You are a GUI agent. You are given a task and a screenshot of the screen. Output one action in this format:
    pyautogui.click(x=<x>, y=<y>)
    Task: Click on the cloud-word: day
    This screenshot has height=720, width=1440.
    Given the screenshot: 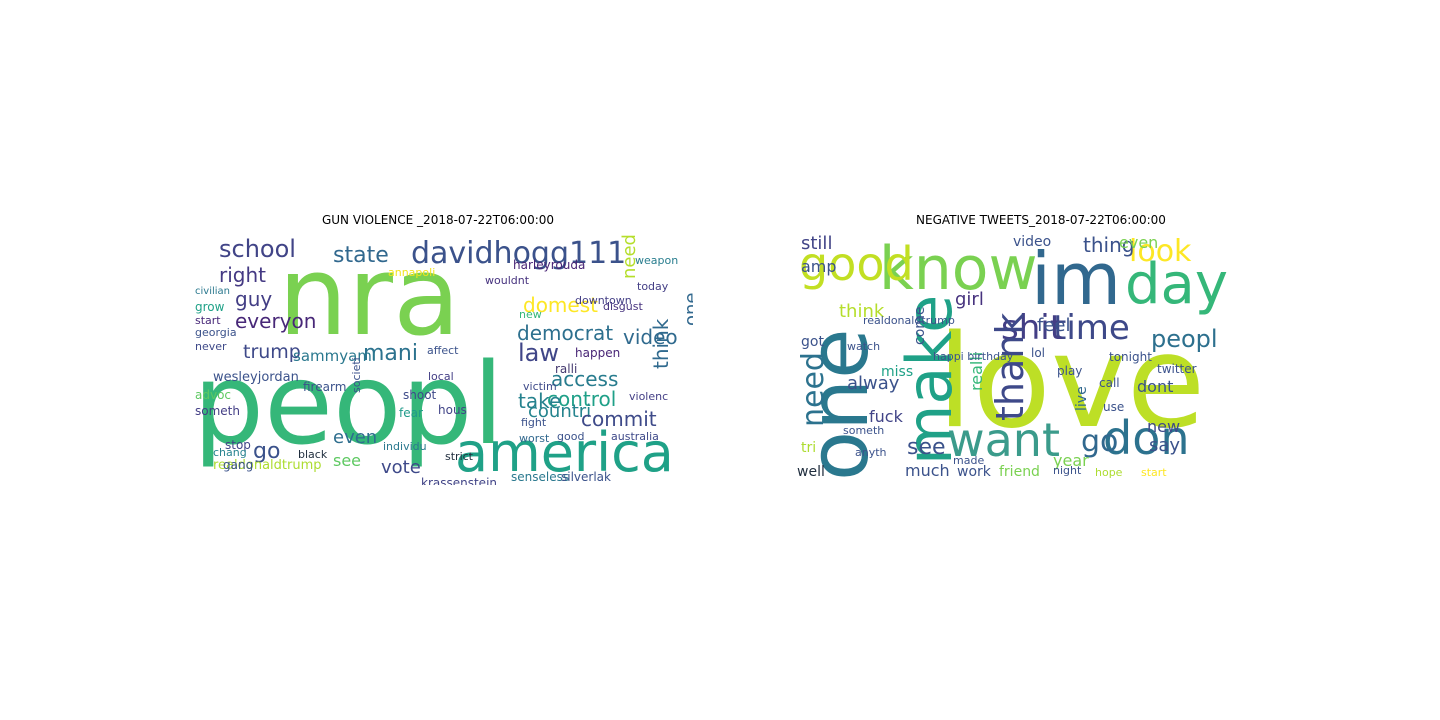 What is the action you would take?
    pyautogui.click(x=1177, y=284)
    